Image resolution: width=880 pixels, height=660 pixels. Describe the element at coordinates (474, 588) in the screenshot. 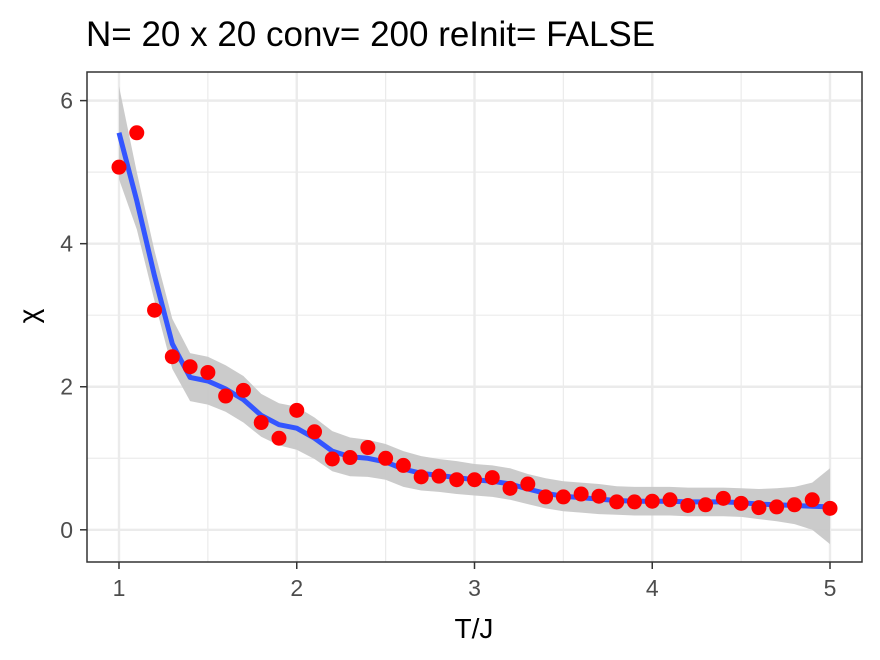

I see `x-tick-label: 3` at that location.